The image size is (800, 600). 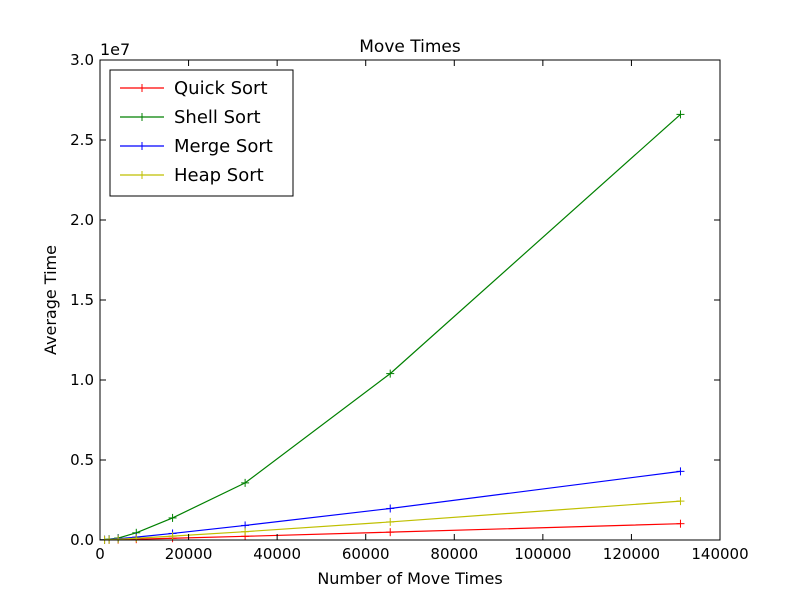 I want to click on x-tick-label: 0, so click(x=100, y=554).